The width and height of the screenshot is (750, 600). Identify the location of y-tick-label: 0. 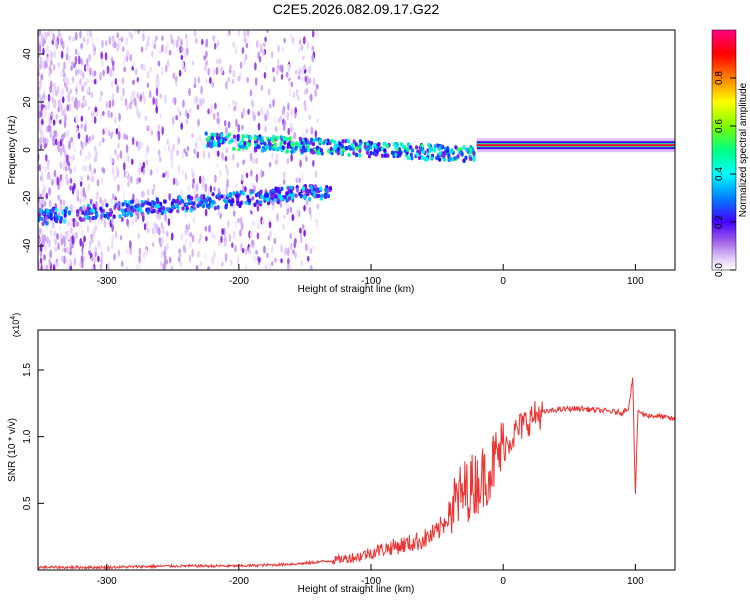
(27, 150).